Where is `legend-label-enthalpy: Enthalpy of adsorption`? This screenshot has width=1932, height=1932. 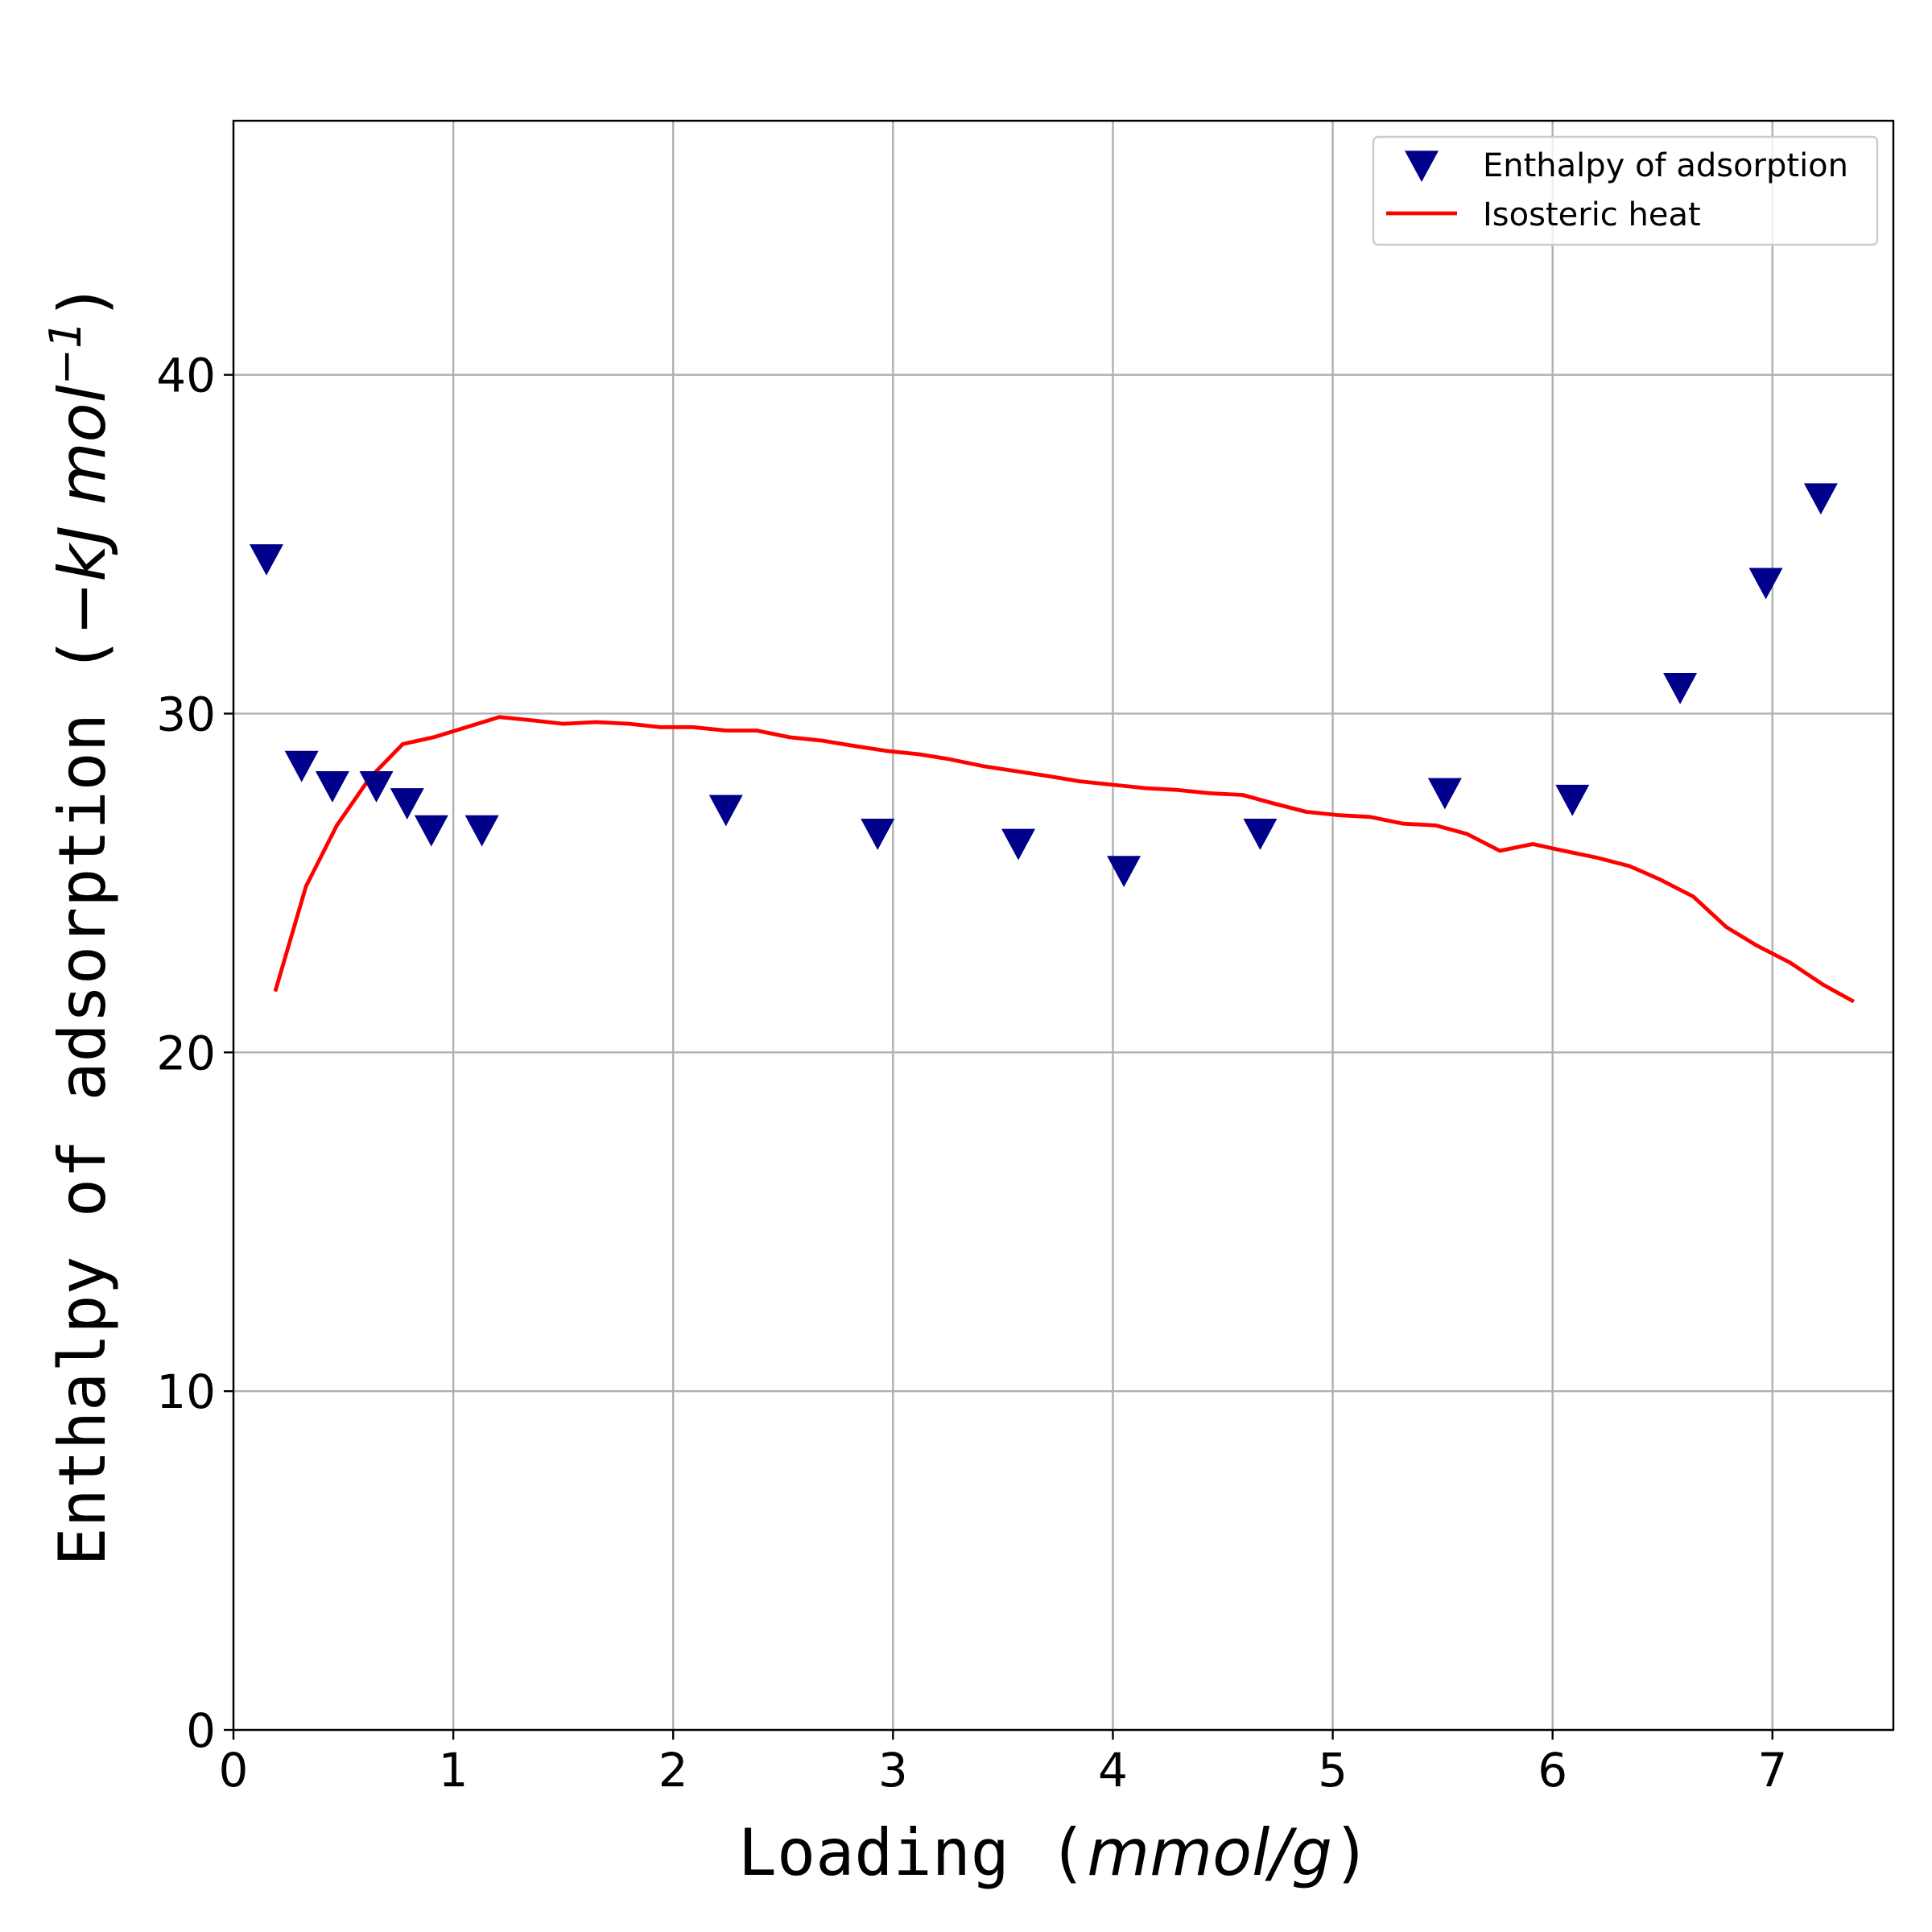
legend-label-enthalpy: Enthalpy of adsorption is located at coordinates (1665, 165).